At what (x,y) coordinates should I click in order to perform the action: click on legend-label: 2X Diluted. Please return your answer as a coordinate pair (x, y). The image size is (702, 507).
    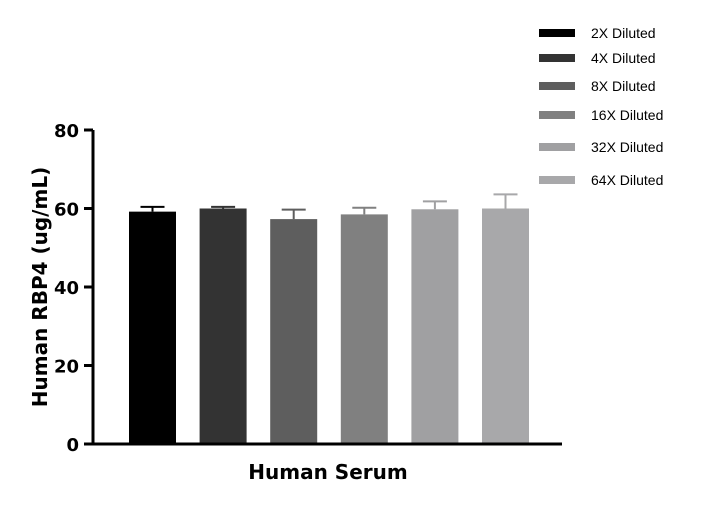
    Looking at the image, I should click on (623, 33).